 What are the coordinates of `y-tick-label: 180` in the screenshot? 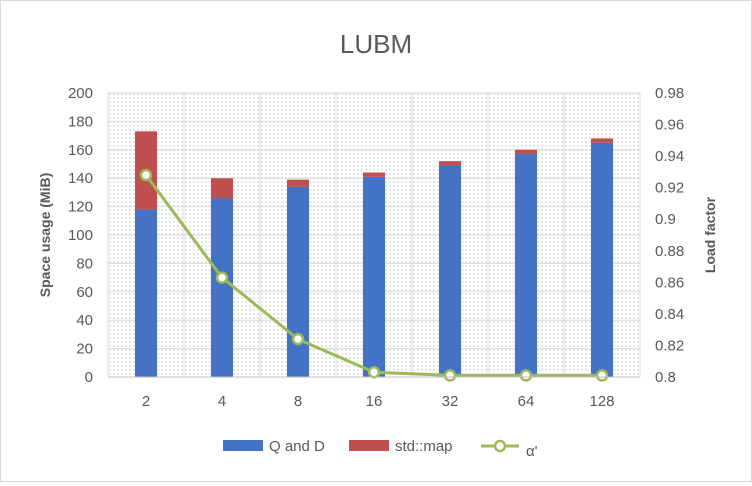 It's located at (80, 121).